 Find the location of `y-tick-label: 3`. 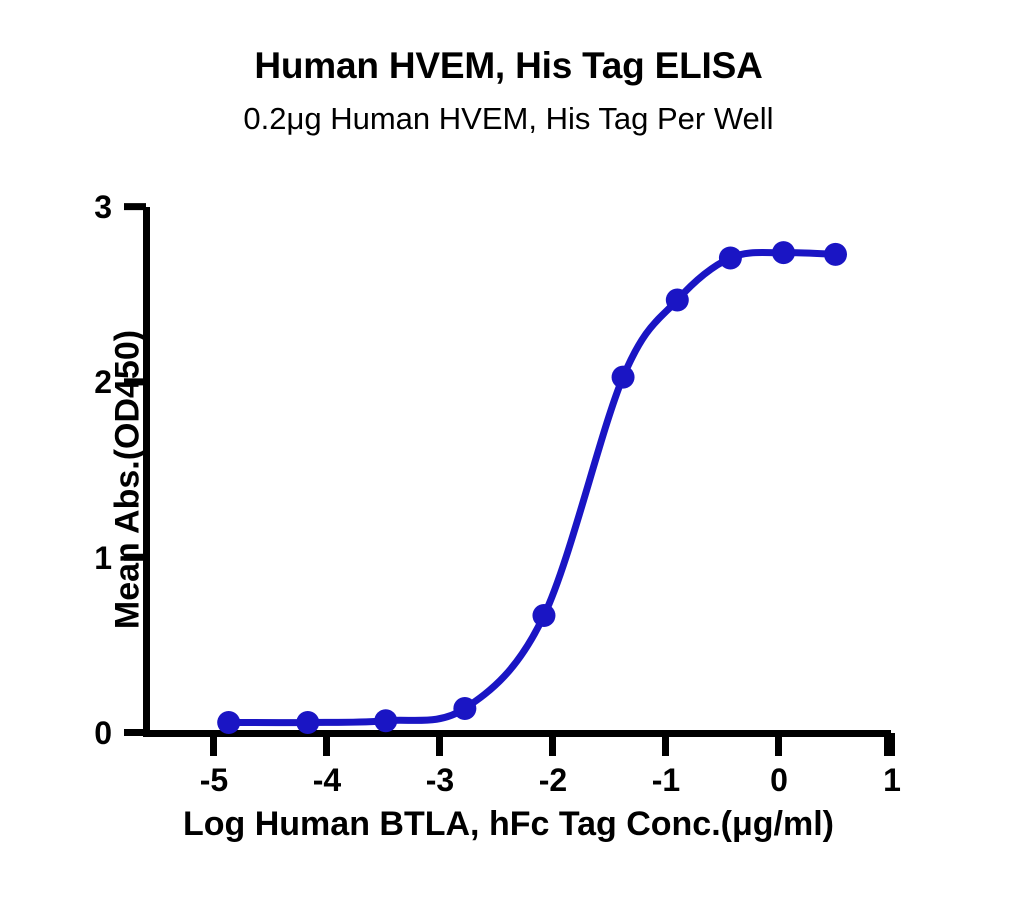

y-tick-label: 3 is located at coordinates (103, 207).